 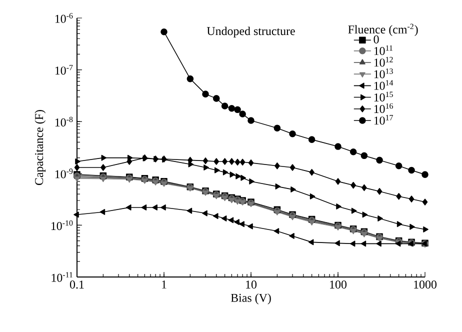 I want to click on text: Undoped structure, so click(x=250, y=32).